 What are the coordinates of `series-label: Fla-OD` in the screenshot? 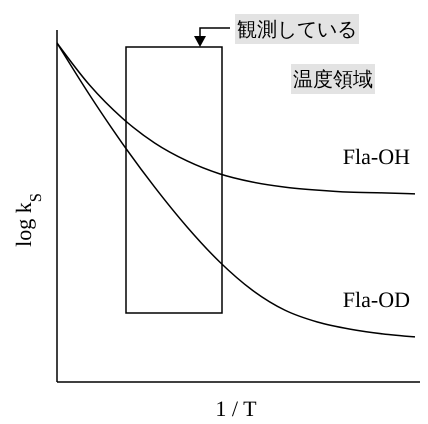 It's located at (376, 299).